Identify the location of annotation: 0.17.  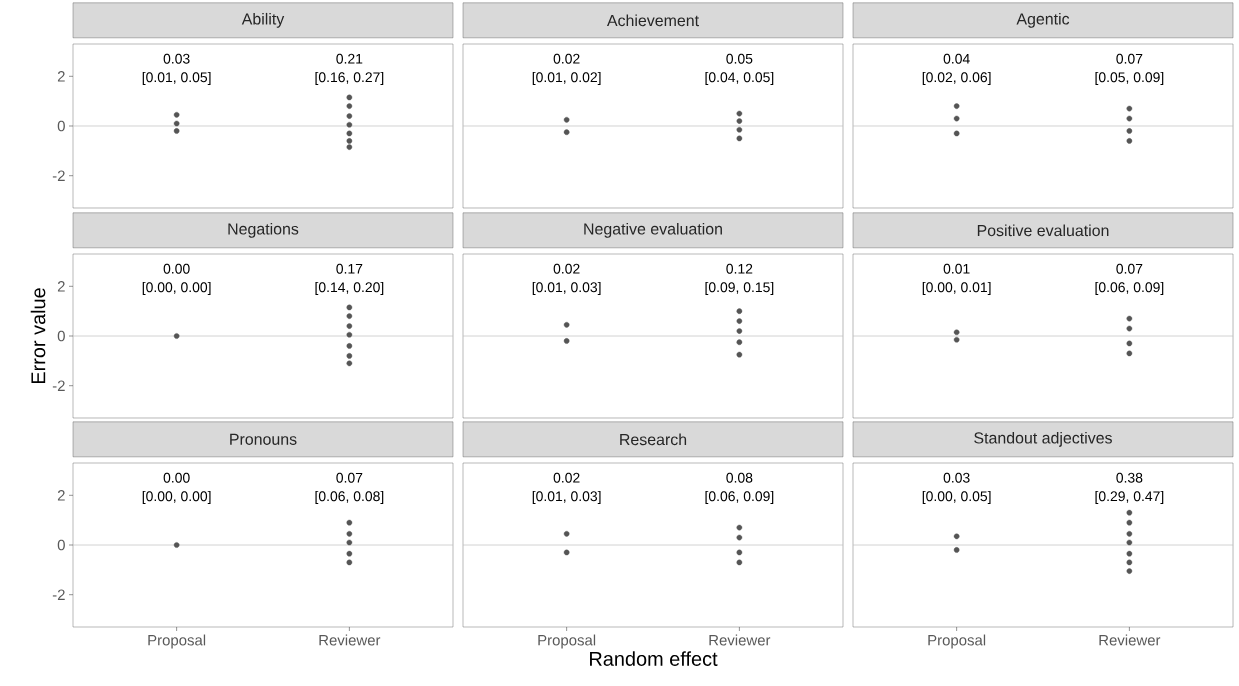
(349, 268).